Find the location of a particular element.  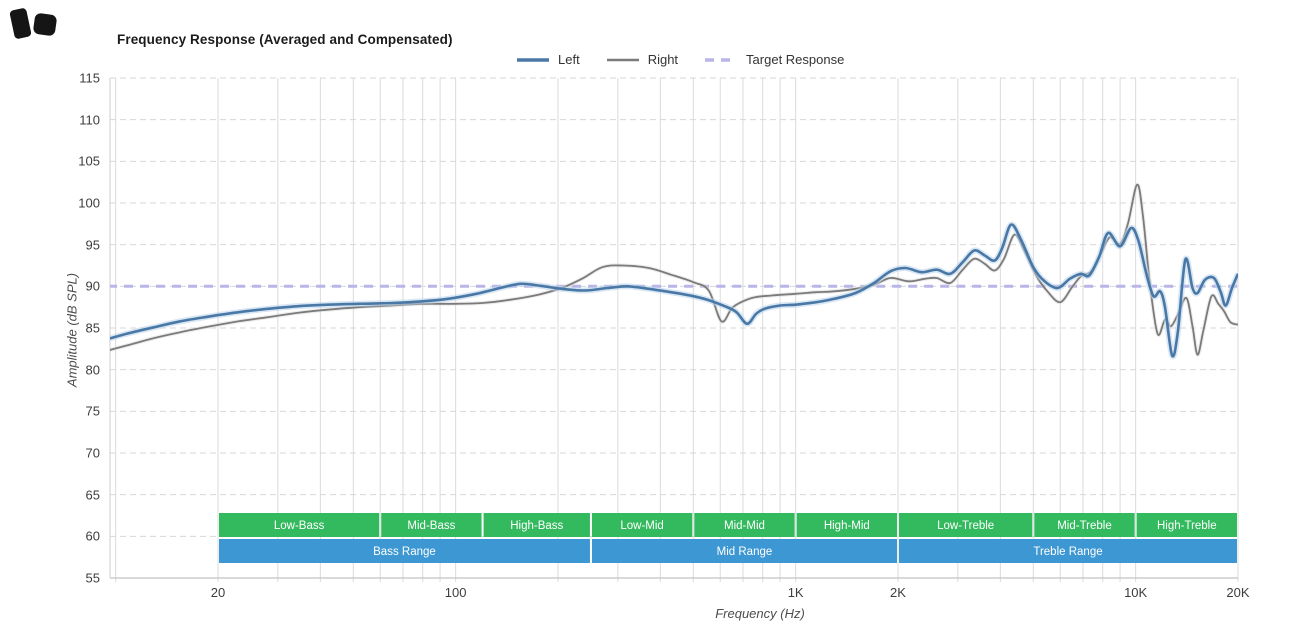

sub-band-label: Mid-Treble is located at coordinates (1084, 526).